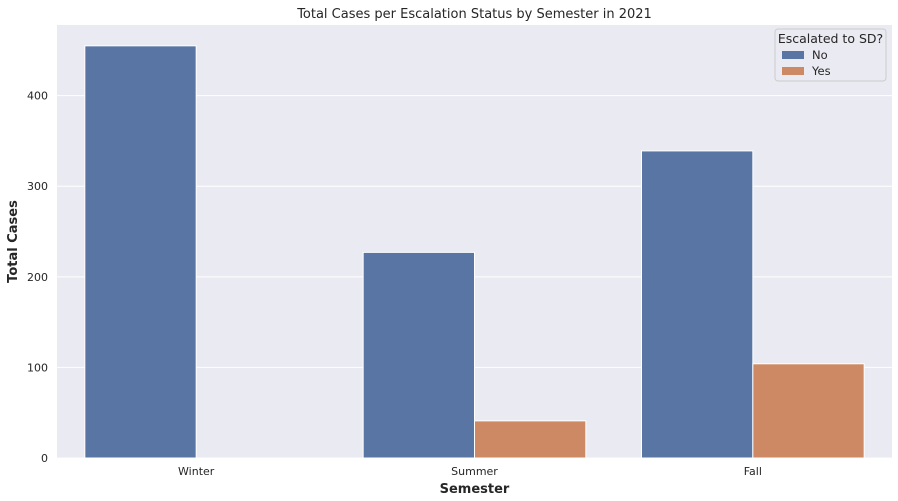 The image size is (898, 501). I want to click on y-tick-label: 400, so click(37, 96).